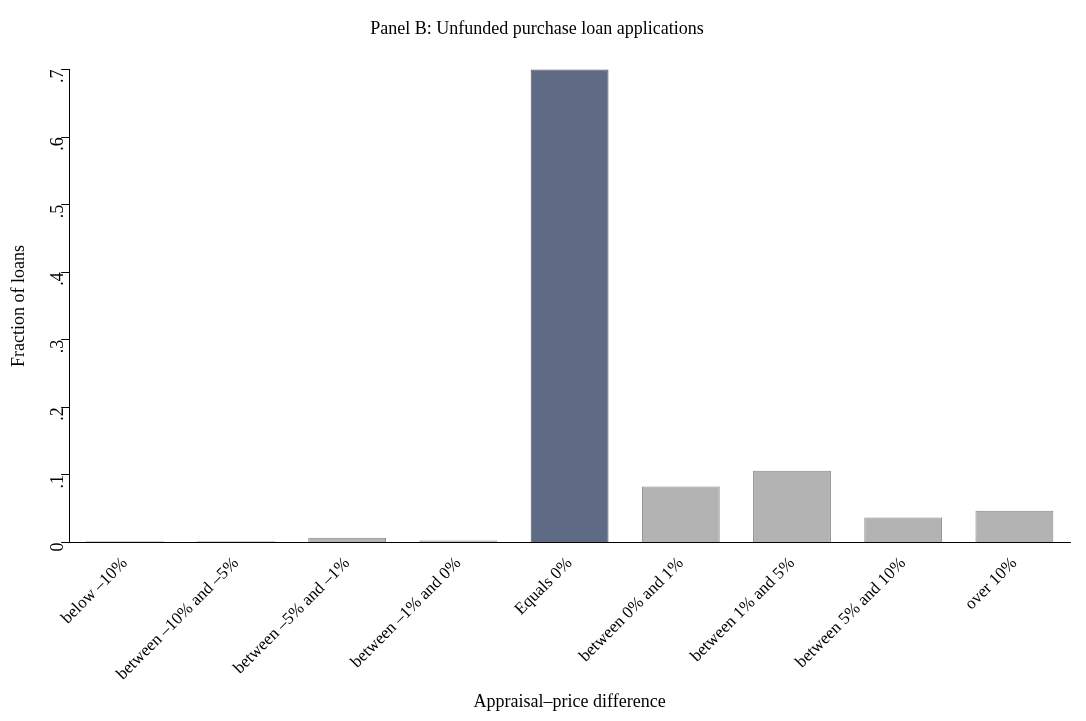 The height and width of the screenshot is (721, 1086). I want to click on y-tick-label: .2, so click(56, 414).